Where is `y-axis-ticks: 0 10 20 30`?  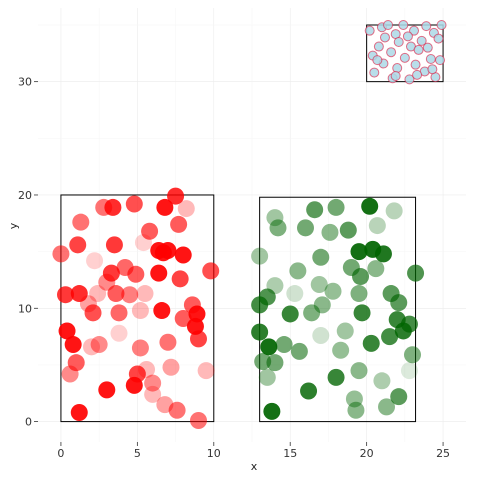 y-axis-ticks: 0 10 20 30 is located at coordinates (28, 252).